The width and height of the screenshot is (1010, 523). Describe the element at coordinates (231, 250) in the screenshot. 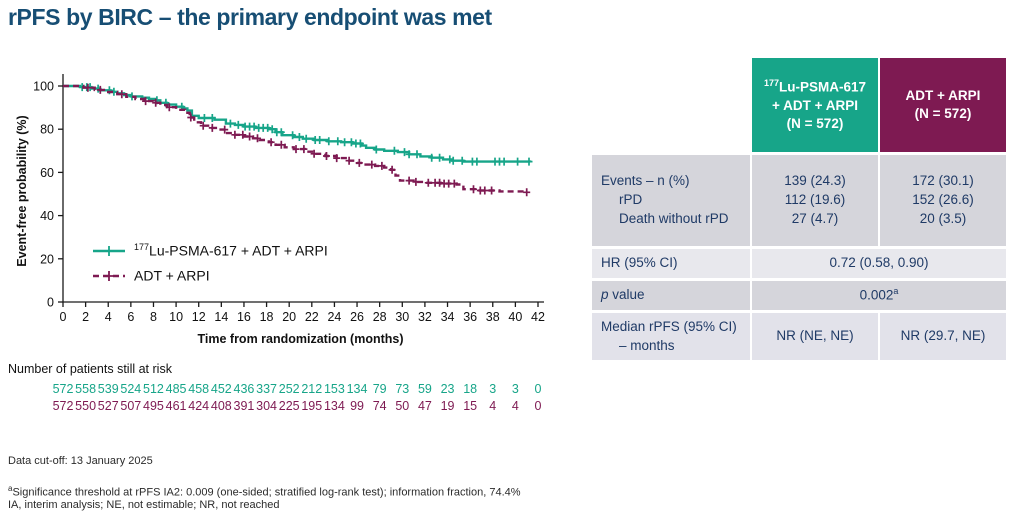

I see `legend-label-arm1: 177Lu-PSMA-617 + ADT + ARPI` at that location.